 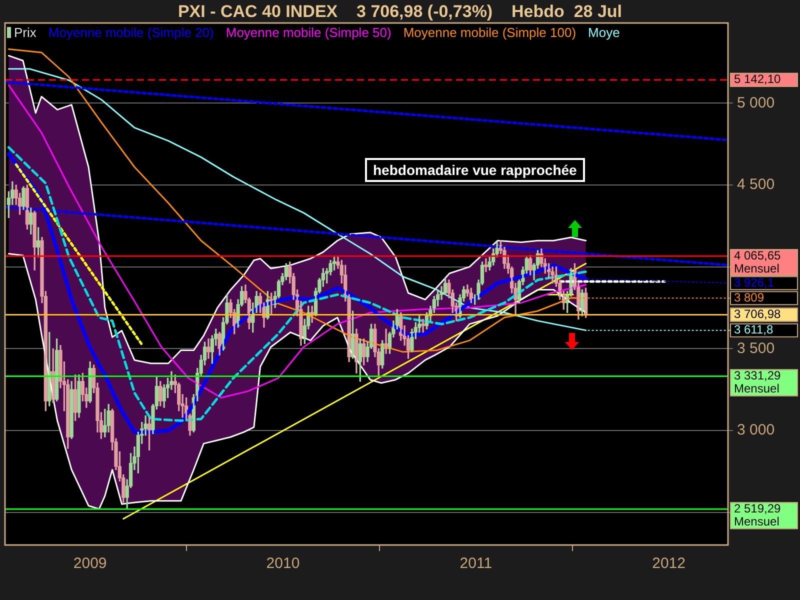 What do you see at coordinates (756, 430) in the screenshot?
I see `y-tick-label: 3 000` at bounding box center [756, 430].